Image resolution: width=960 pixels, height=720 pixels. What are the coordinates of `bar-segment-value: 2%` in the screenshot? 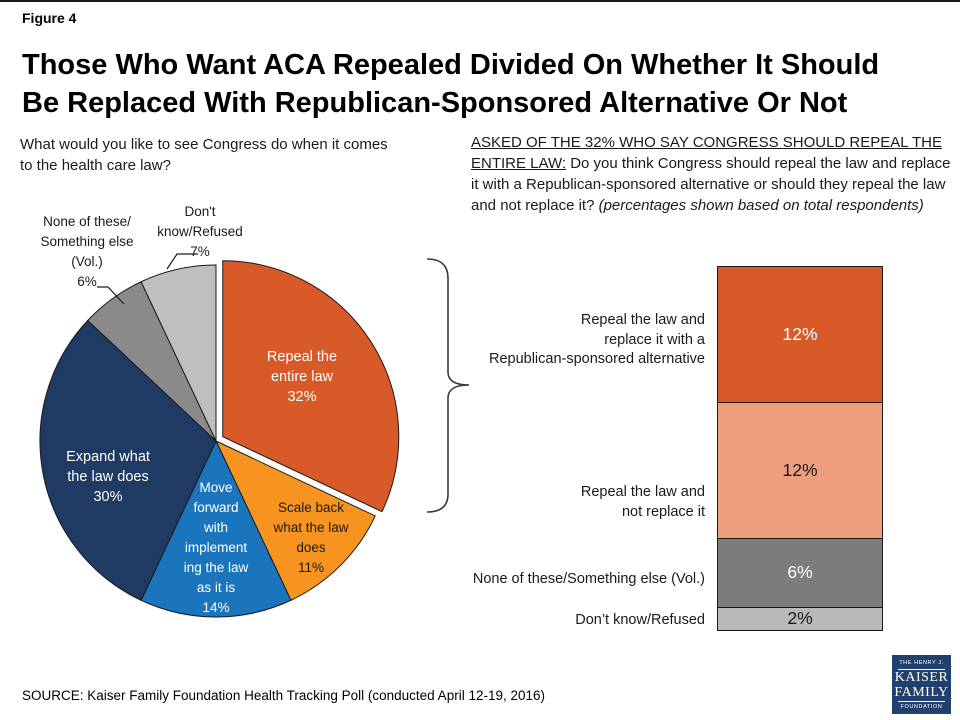 It's located at (800, 618).